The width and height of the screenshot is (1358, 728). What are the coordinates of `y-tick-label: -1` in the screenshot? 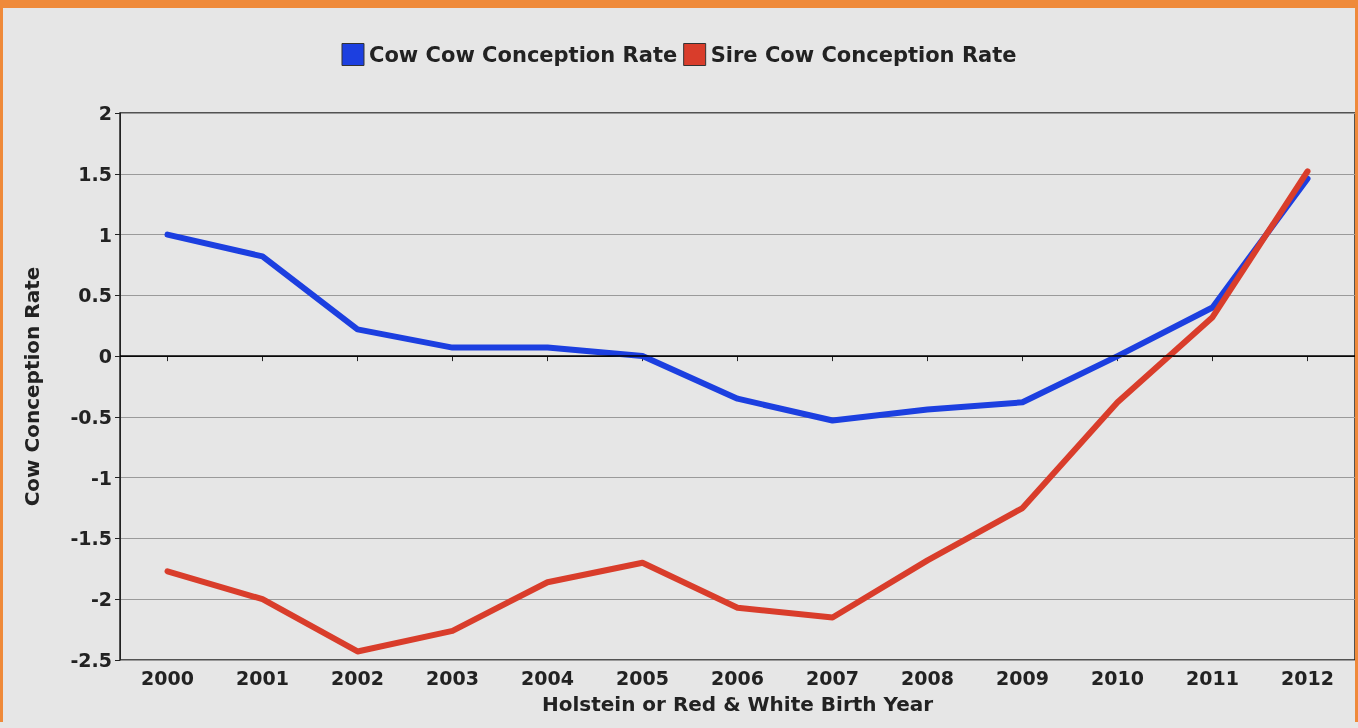 It's located at (101, 477).